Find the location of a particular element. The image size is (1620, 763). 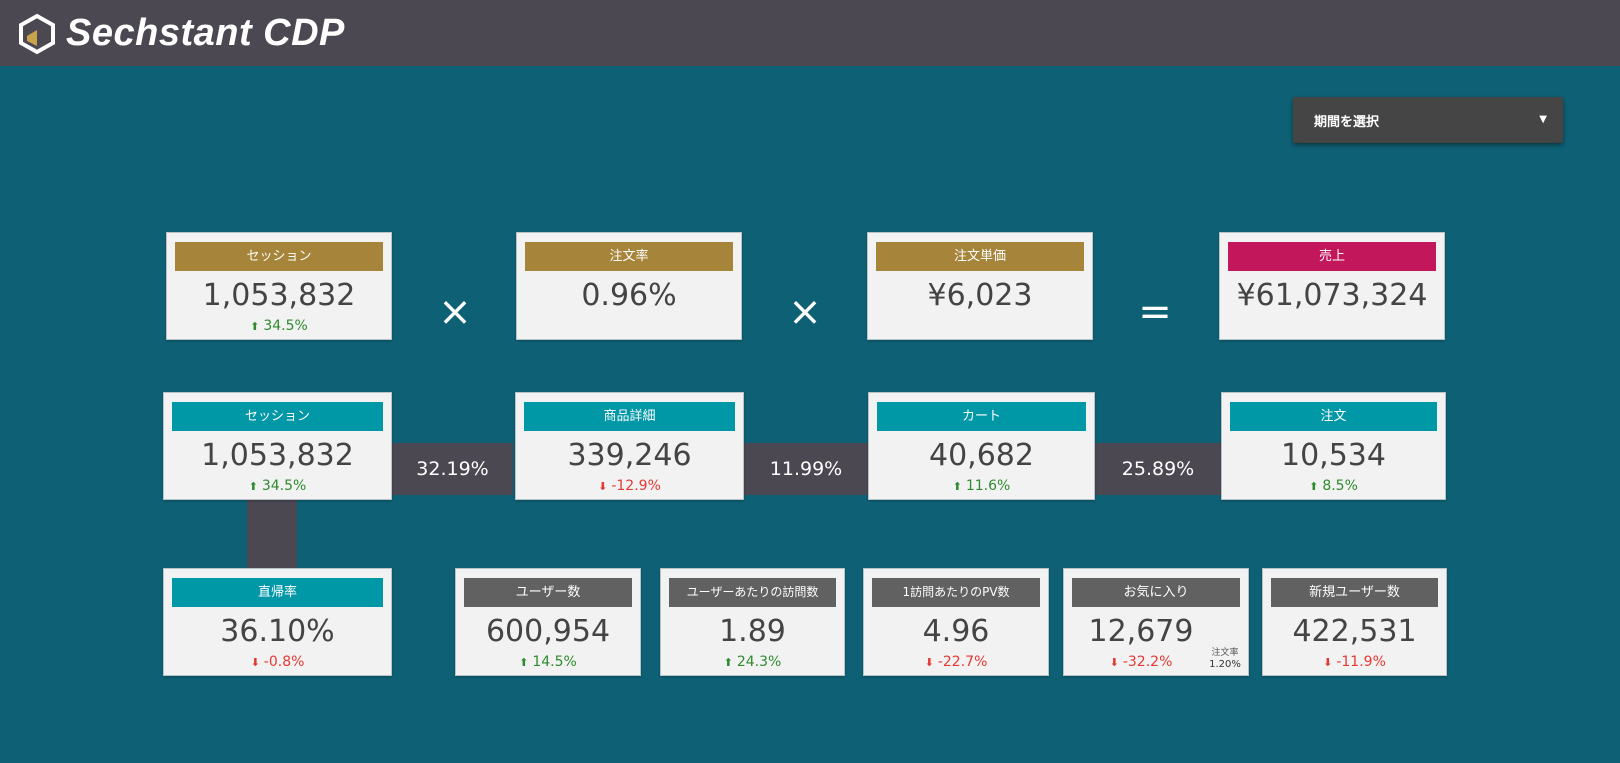

card-change: ⬇ -32.2% is located at coordinates (1141, 662).